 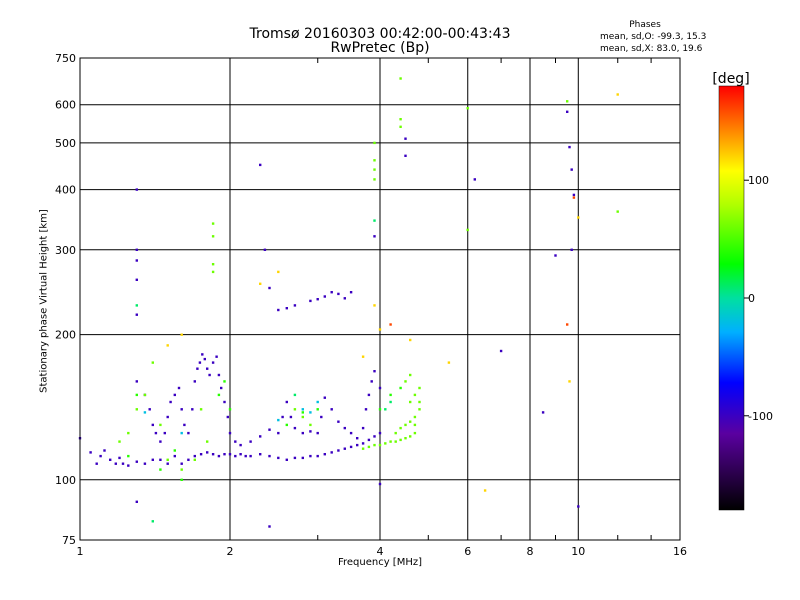 I want to click on colorbar-label: [deg], so click(x=730, y=79).